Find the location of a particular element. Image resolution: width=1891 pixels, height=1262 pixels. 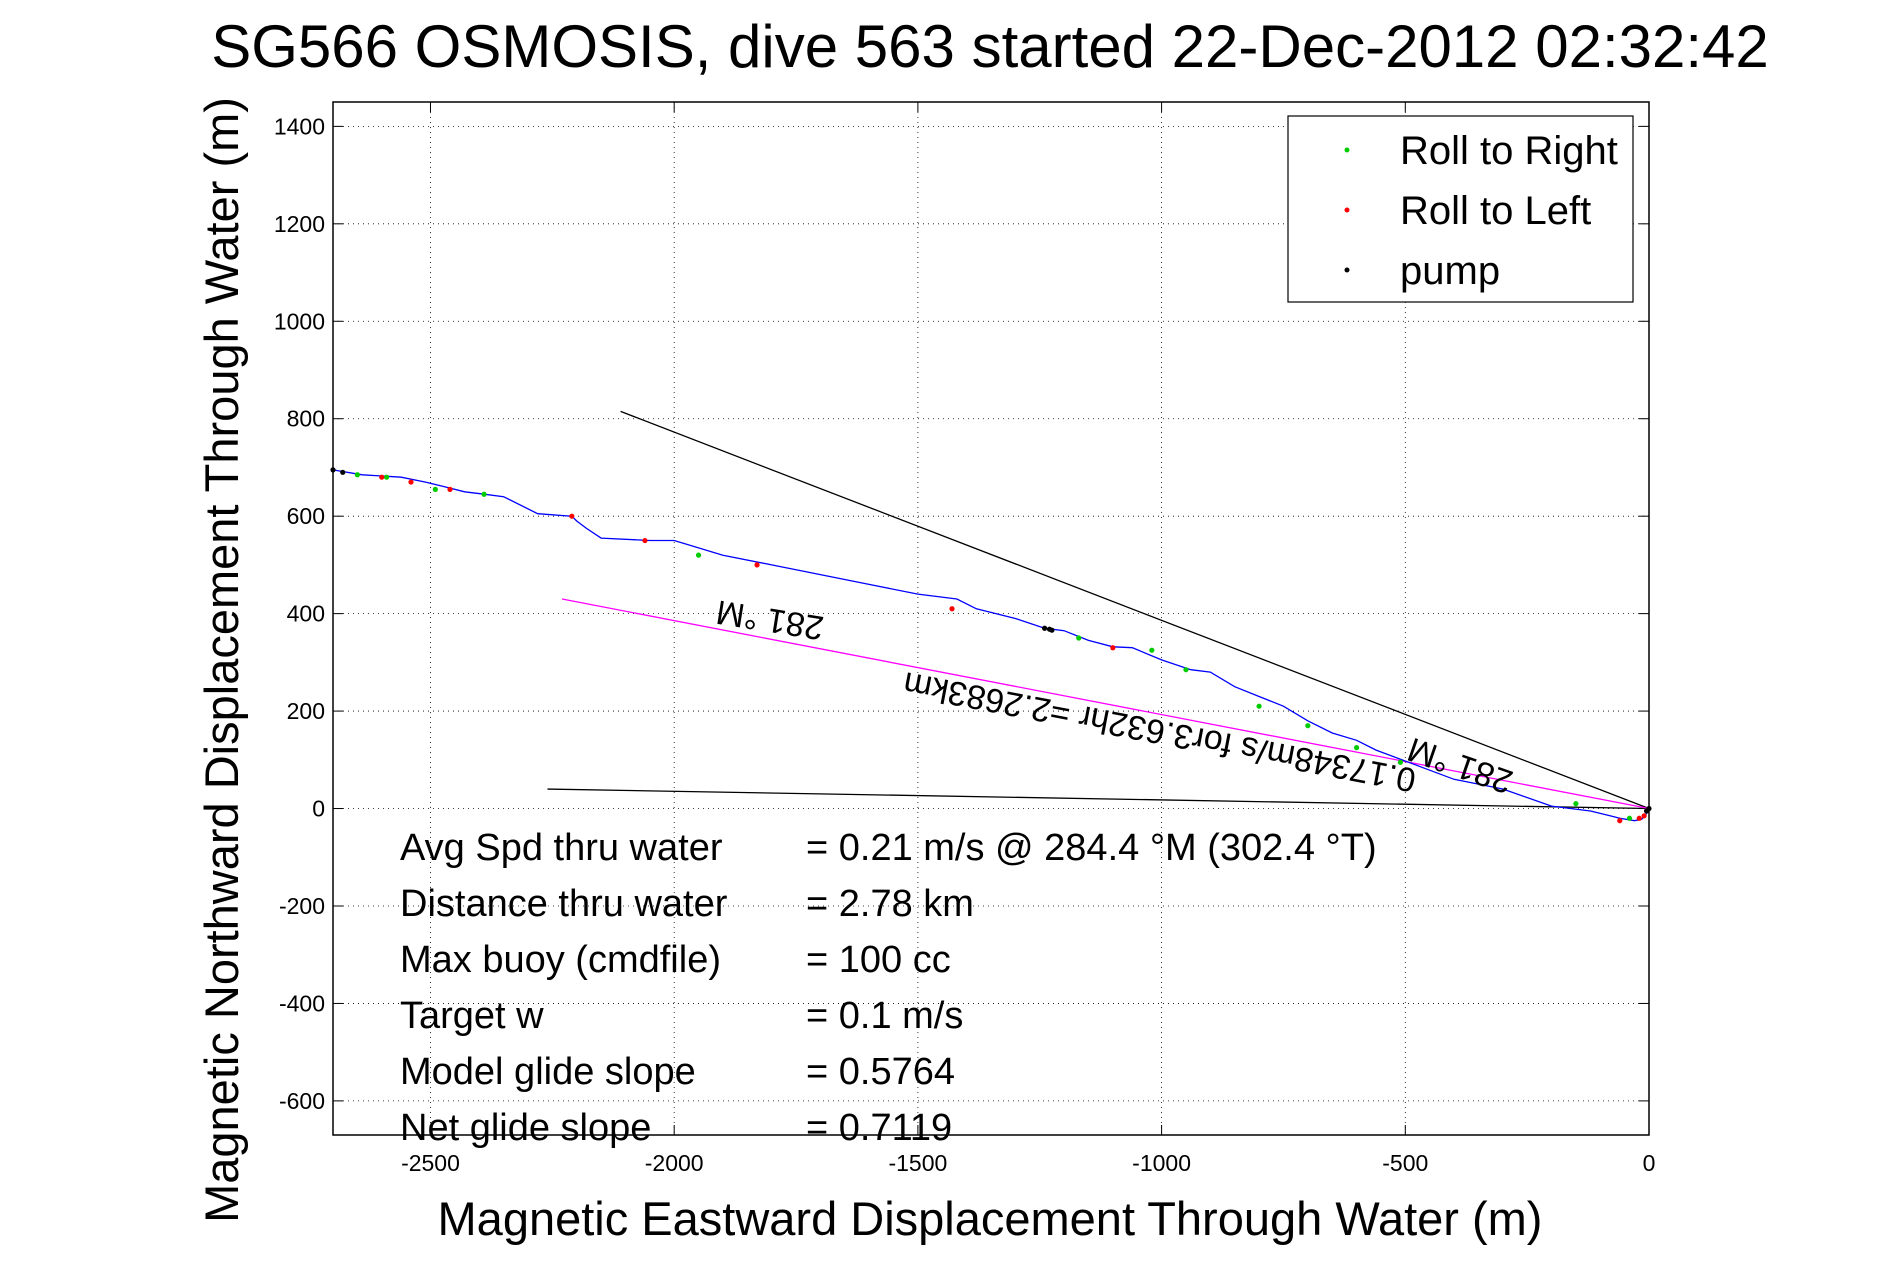

y-tick-label: 600 is located at coordinates (306, 516).